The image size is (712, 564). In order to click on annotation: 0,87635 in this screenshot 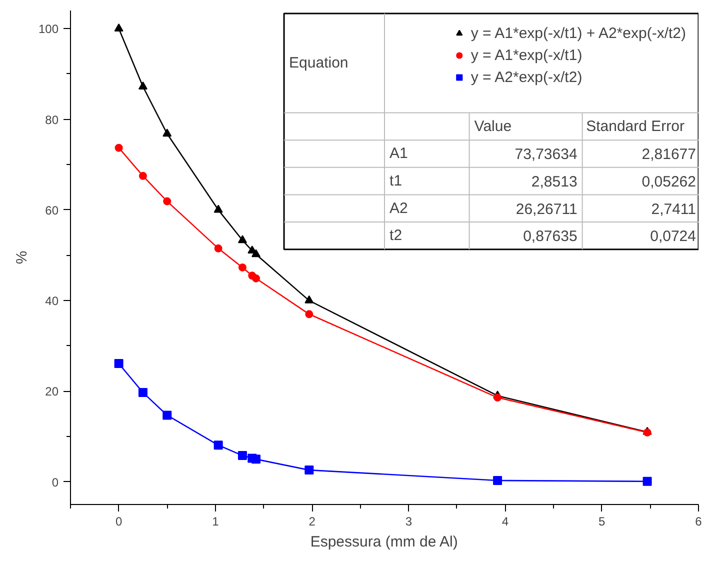, I will do `click(550, 237)`.